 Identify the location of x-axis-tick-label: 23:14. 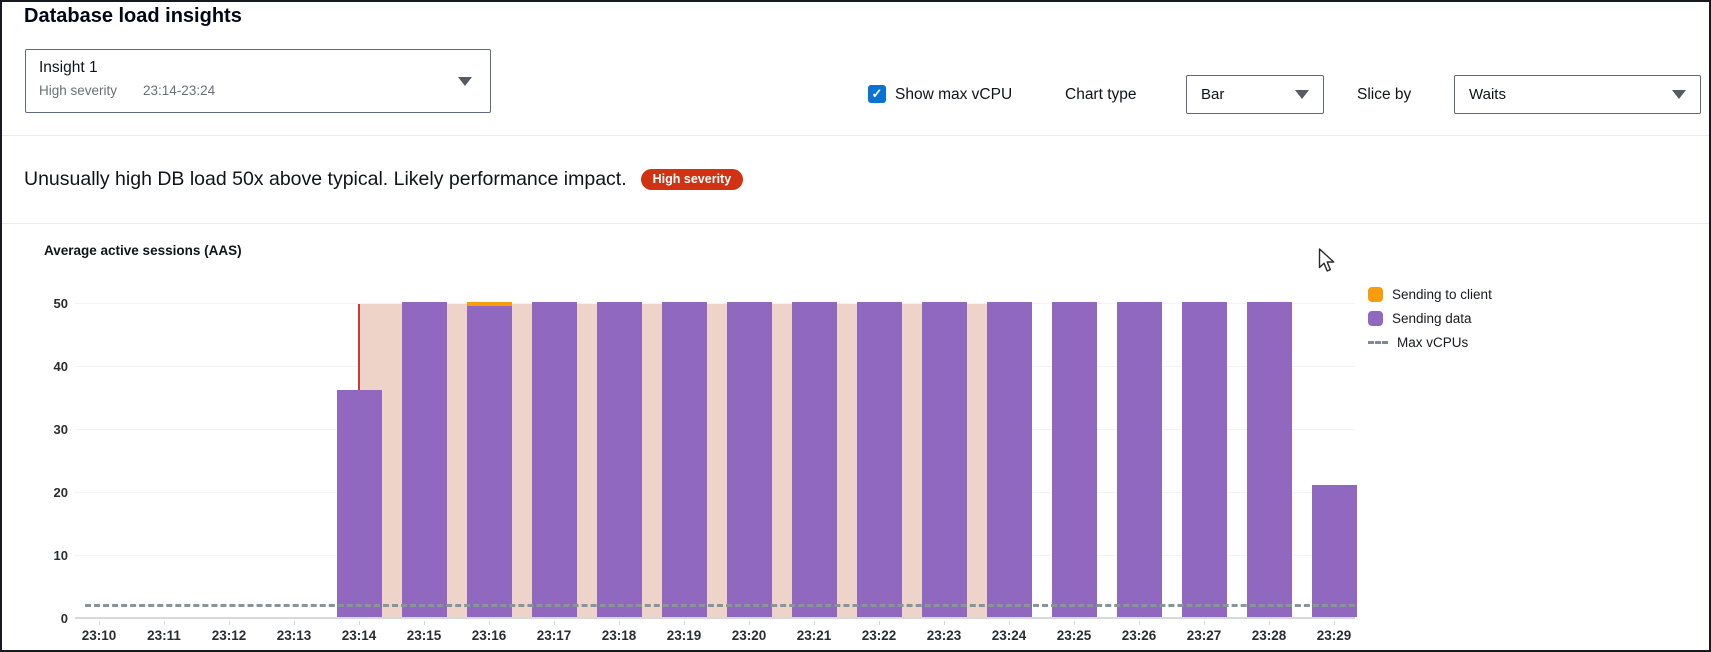
(359, 635).